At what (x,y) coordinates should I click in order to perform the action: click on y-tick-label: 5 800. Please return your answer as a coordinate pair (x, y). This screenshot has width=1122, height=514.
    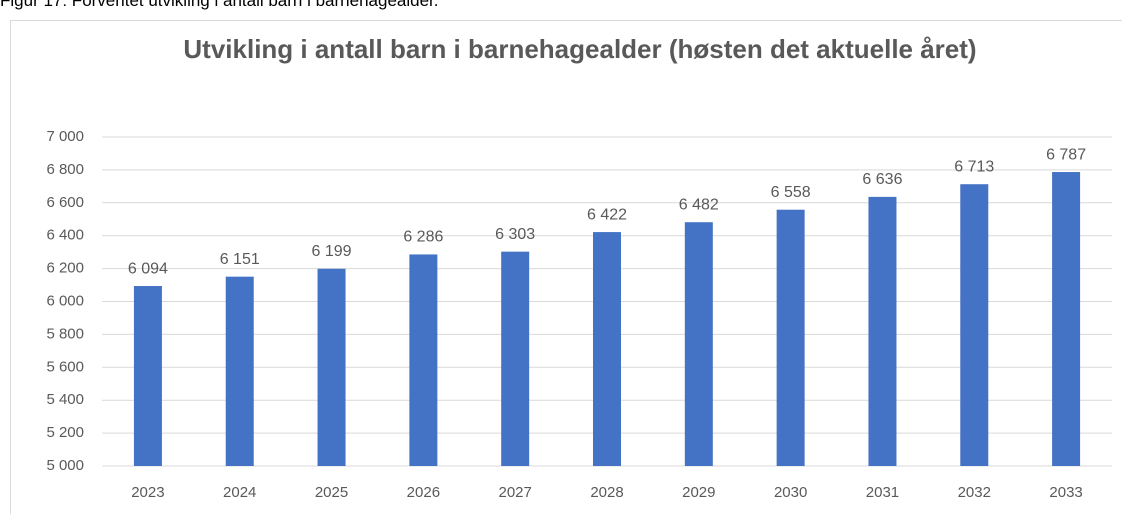
    Looking at the image, I should click on (65, 333).